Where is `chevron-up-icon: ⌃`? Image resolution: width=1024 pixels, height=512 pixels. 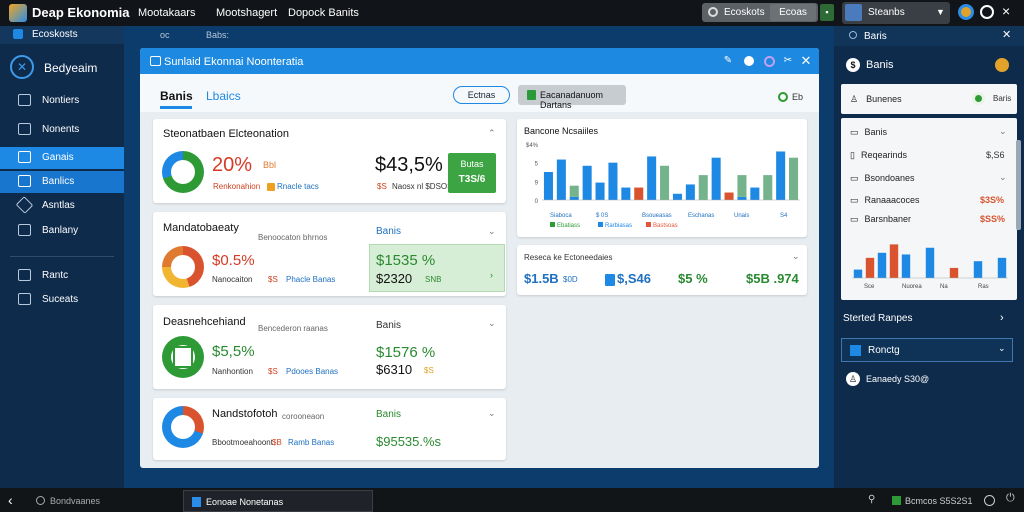 chevron-up-icon: ⌃ is located at coordinates (492, 133).